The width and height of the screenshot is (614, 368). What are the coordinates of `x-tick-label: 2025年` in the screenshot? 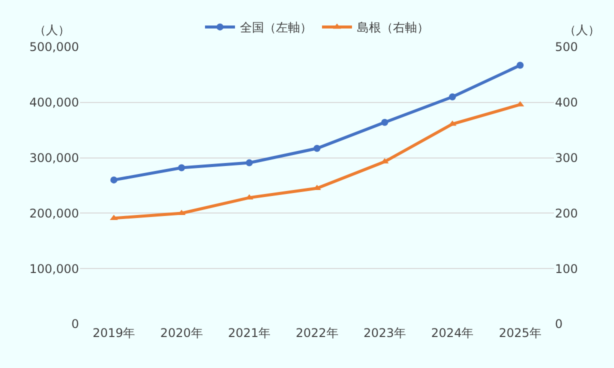 It's located at (520, 333).